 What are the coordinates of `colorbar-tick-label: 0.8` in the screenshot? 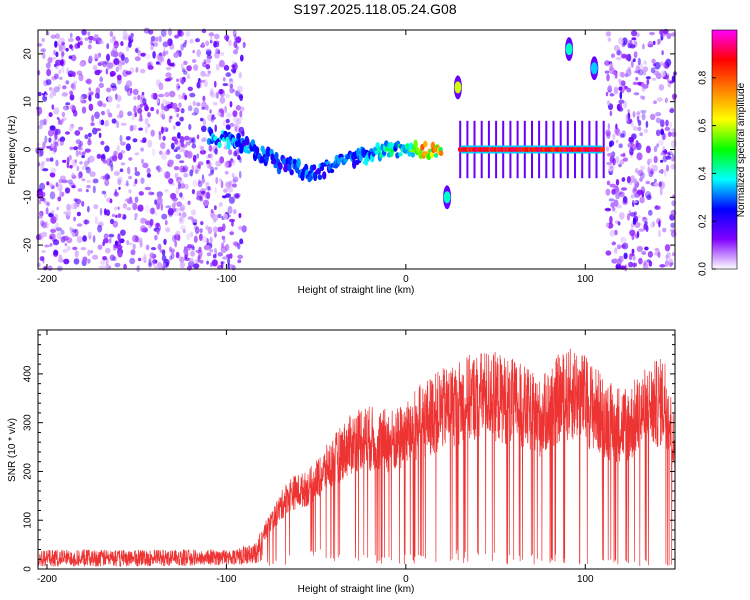 It's located at (703, 77).